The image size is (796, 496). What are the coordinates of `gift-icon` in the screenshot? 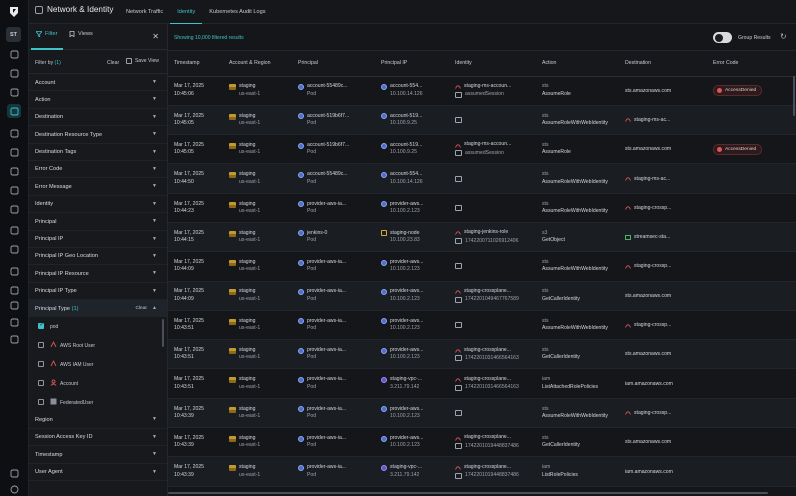 It's located at (14, 230).